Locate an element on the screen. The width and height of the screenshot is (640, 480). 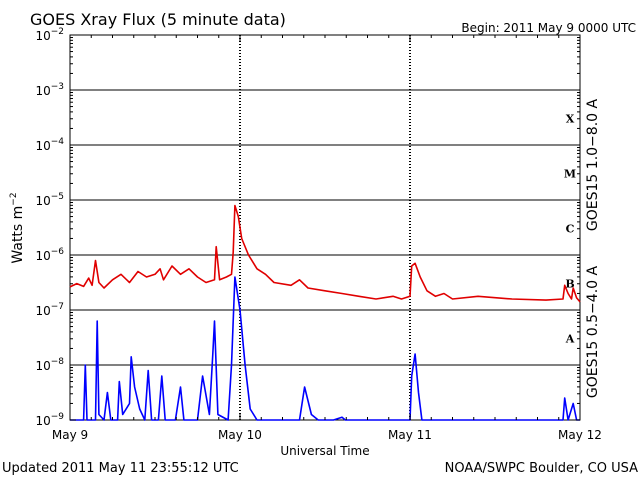
flare-class-label: X is located at coordinates (570, 119).